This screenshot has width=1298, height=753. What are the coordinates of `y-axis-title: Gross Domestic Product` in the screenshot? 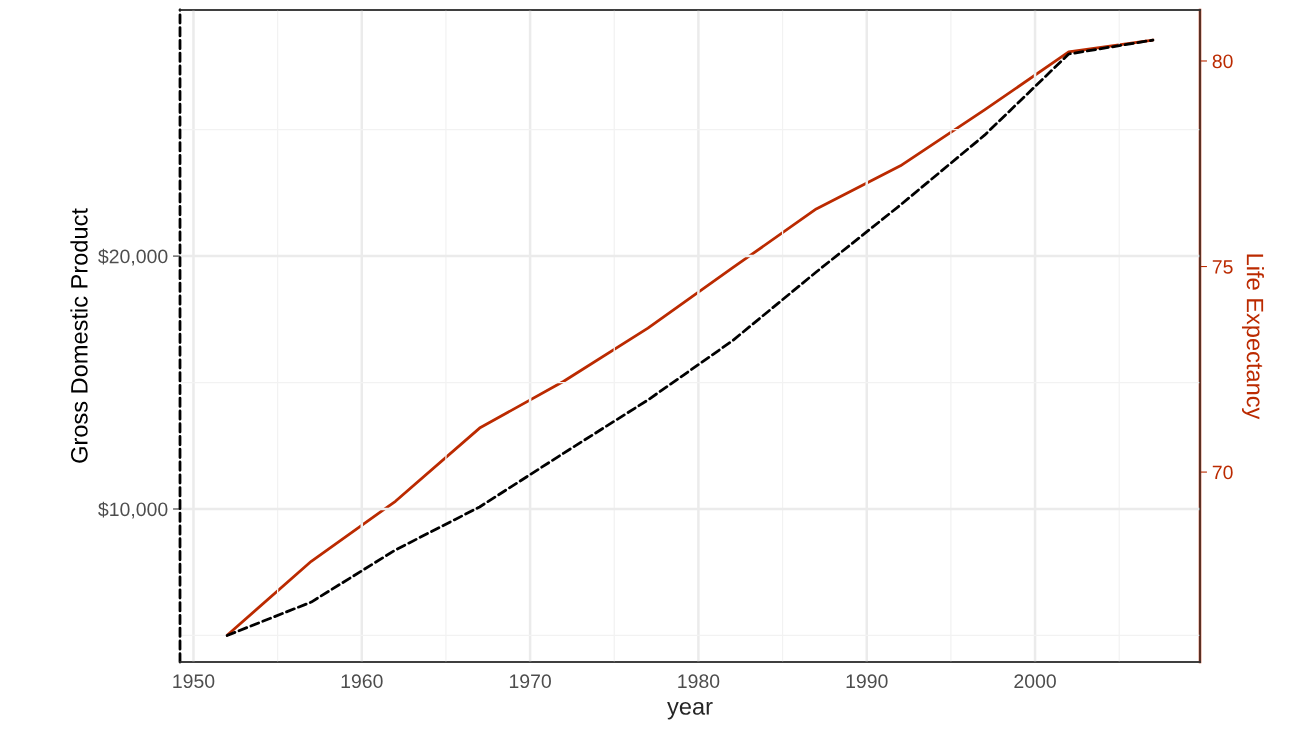 It's located at (79, 335).